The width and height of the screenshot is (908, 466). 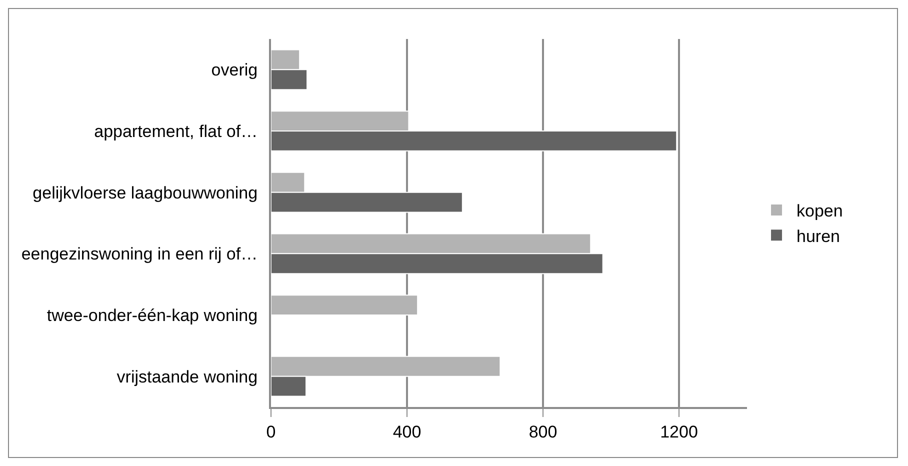 I want to click on y-tick-label: gelijkvloerse laagbouwwoning, so click(x=145, y=192).